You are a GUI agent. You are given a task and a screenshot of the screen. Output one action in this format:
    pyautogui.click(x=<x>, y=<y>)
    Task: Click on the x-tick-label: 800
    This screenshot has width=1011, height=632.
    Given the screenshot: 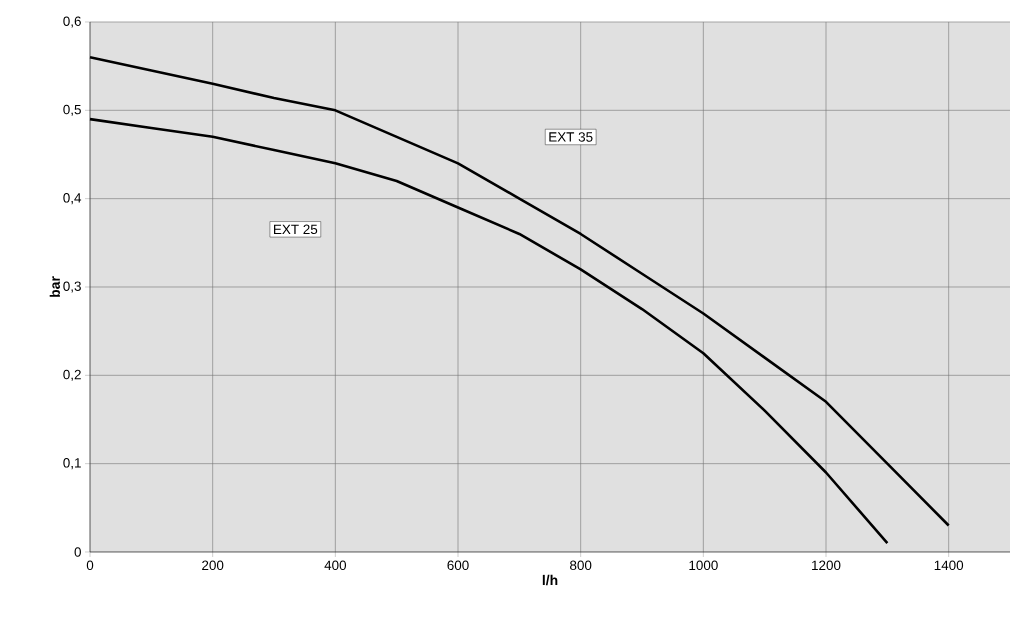 What is the action you would take?
    pyautogui.click(x=581, y=565)
    